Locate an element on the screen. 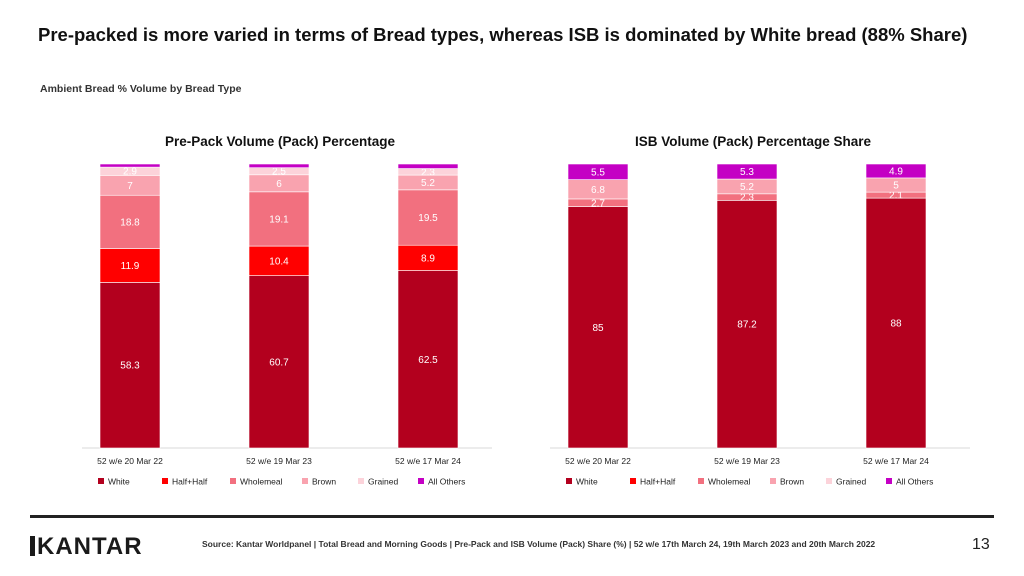 The height and width of the screenshot is (576, 1024). data-label-brown: 6 is located at coordinates (279, 184).